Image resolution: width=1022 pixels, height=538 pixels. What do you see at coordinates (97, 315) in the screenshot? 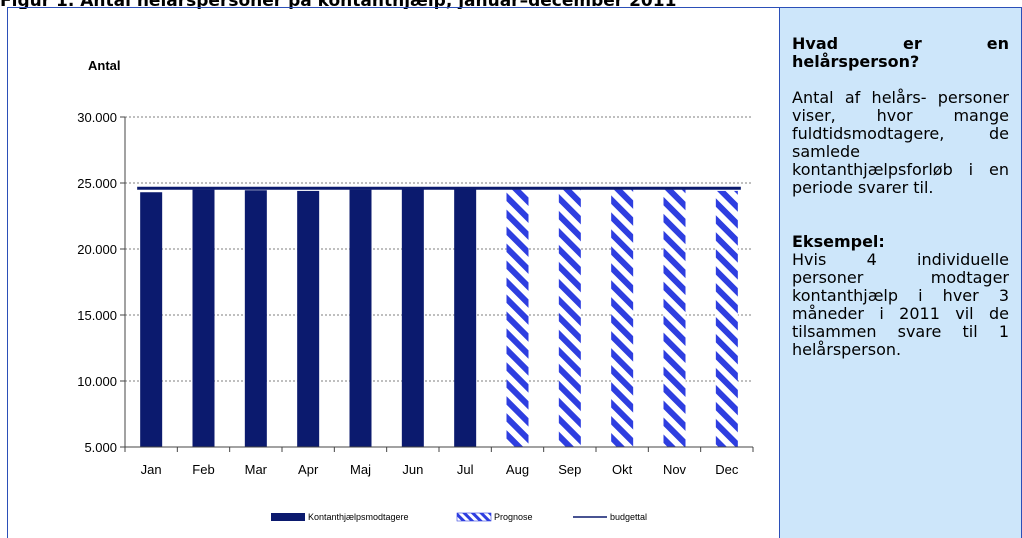
I see `y-tick-label: 15.000` at bounding box center [97, 315].